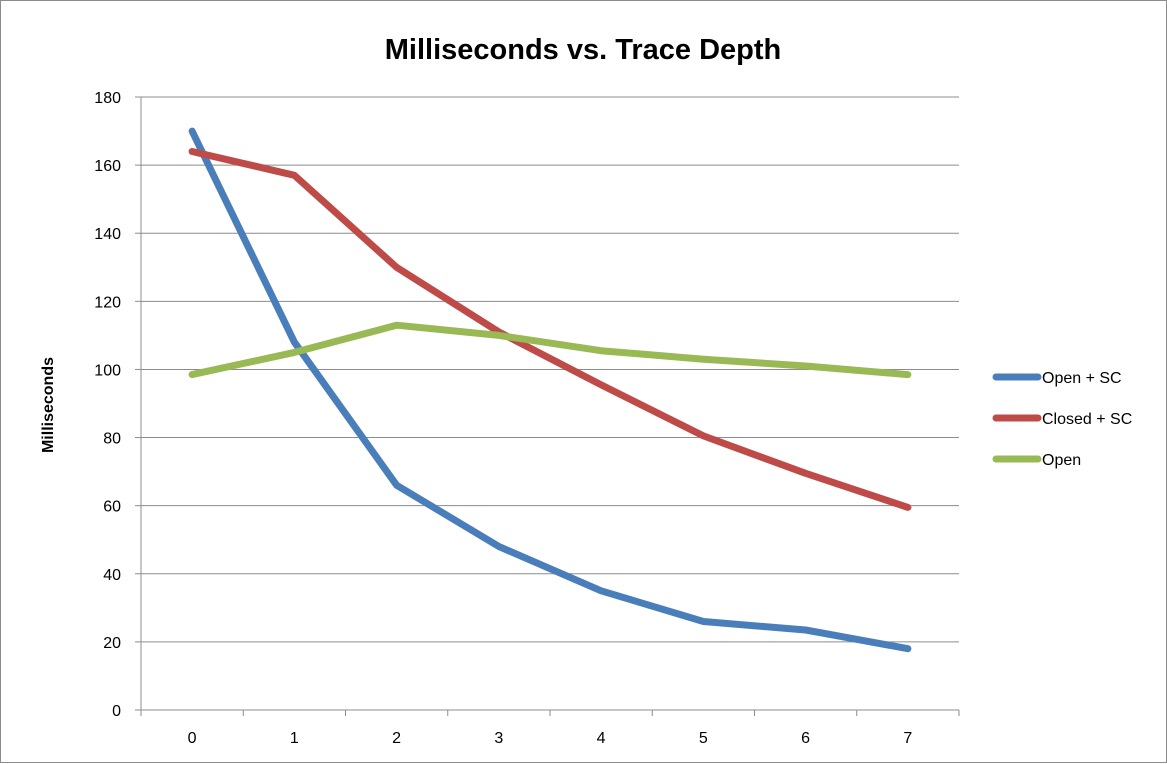  I want to click on x-tick-label: 1, so click(294, 738).